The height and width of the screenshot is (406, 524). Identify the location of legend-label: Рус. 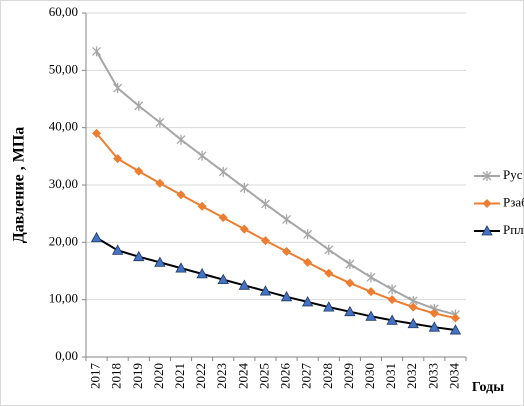
(513, 174).